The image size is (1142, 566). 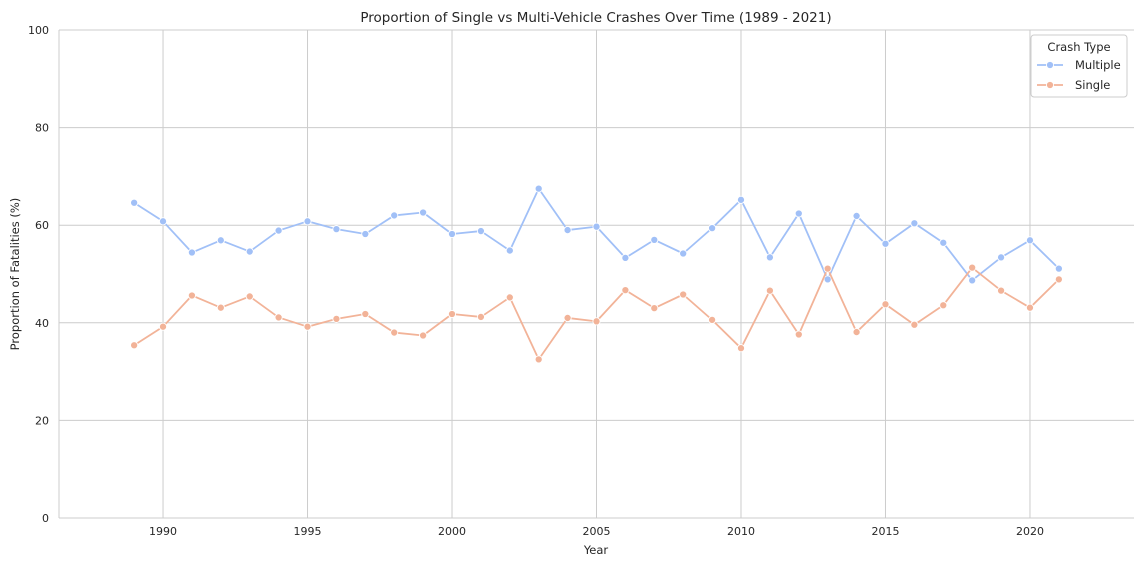 What do you see at coordinates (38, 30) in the screenshot?
I see `y-tick-label: 100` at bounding box center [38, 30].